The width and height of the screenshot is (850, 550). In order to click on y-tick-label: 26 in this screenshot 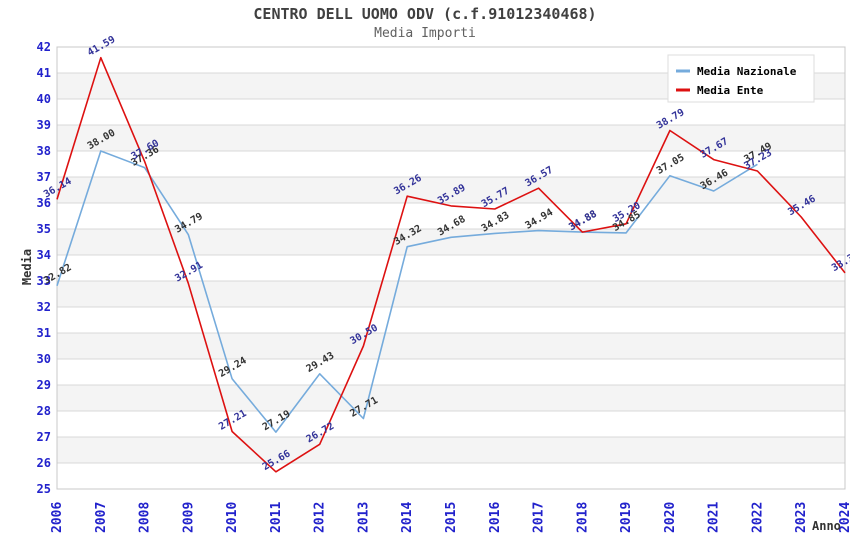, I will do `click(44, 463)`.